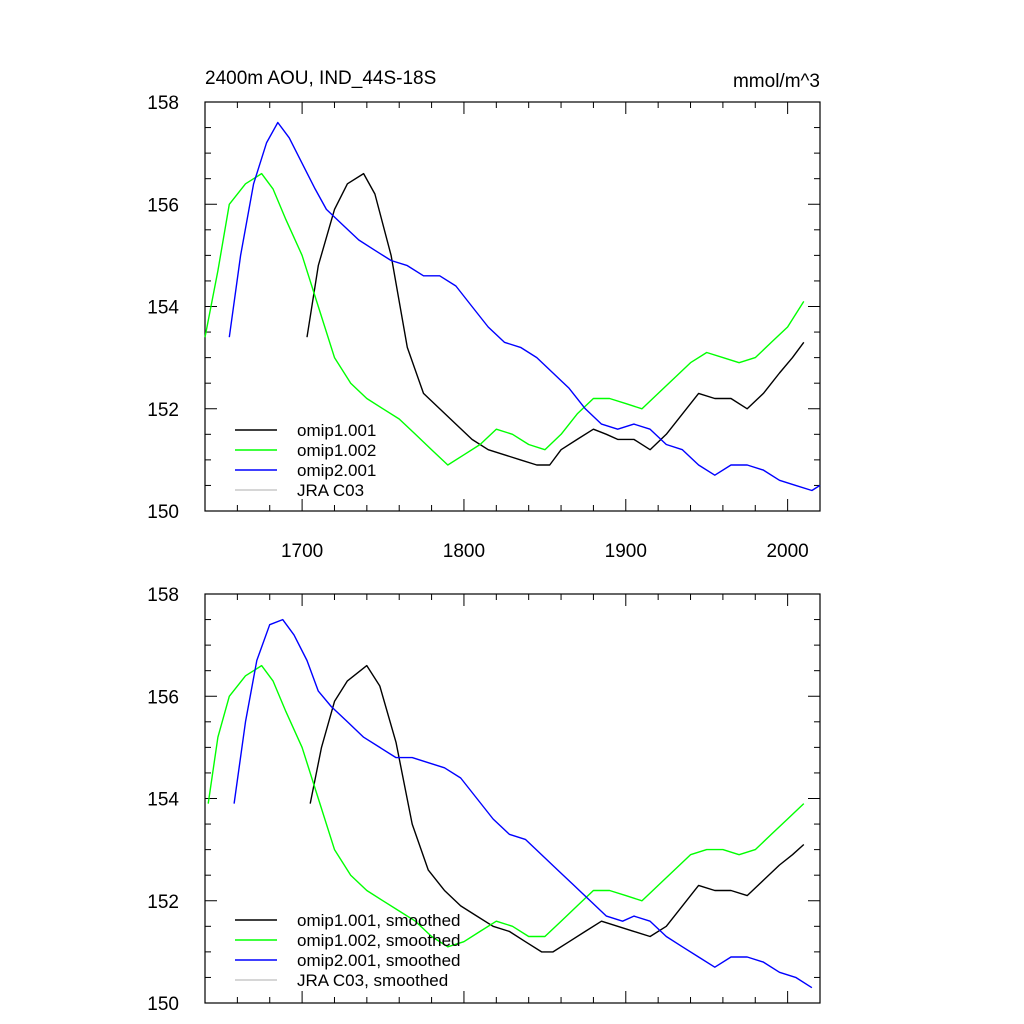  I want to click on bottom-y-tick-label: 150, so click(163, 1004).